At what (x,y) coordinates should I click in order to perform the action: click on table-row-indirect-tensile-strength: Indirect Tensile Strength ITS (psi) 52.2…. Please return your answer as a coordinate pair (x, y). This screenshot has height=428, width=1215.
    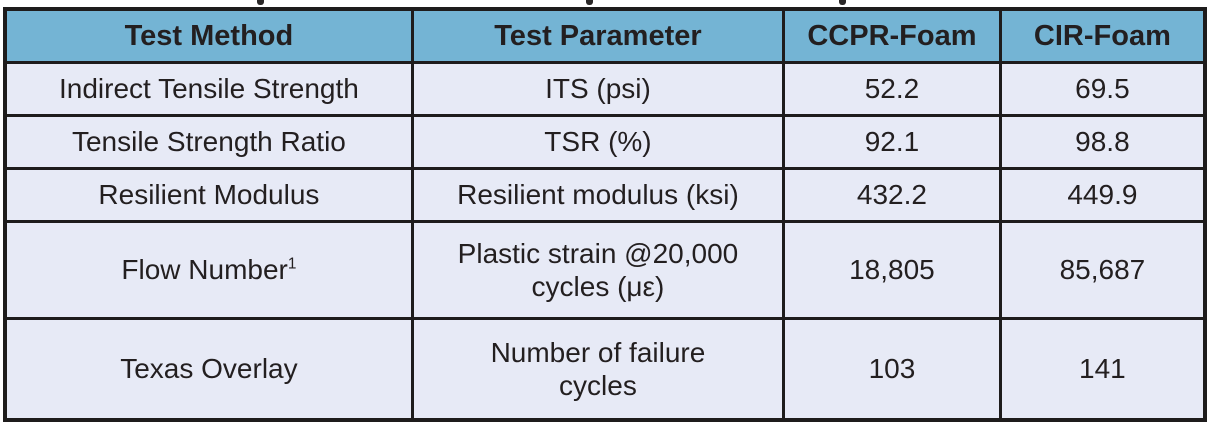
    Looking at the image, I should click on (605, 89).